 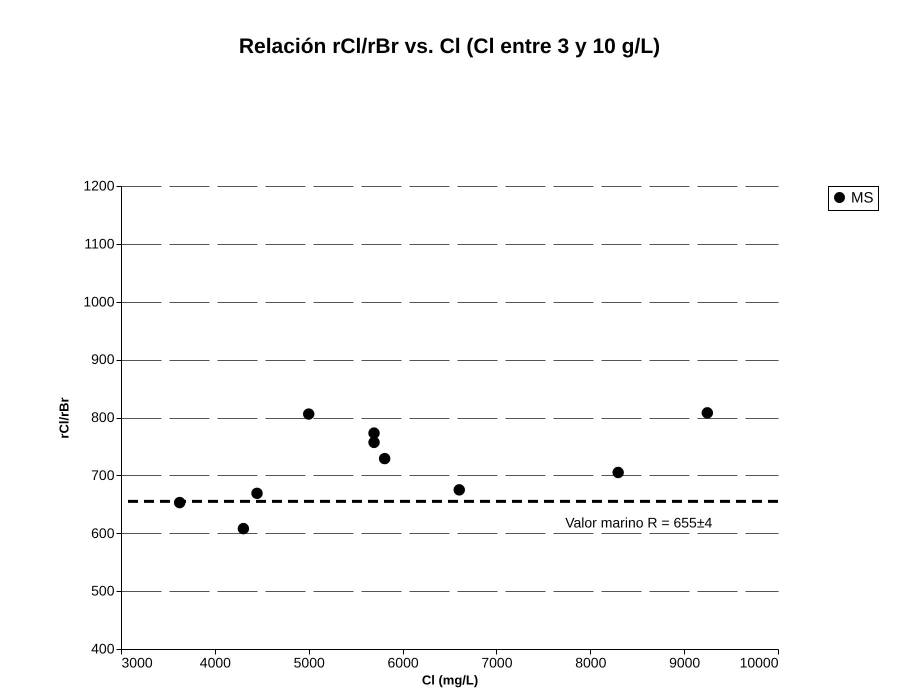 I want to click on y-tick-label: 700, so click(x=103, y=474).